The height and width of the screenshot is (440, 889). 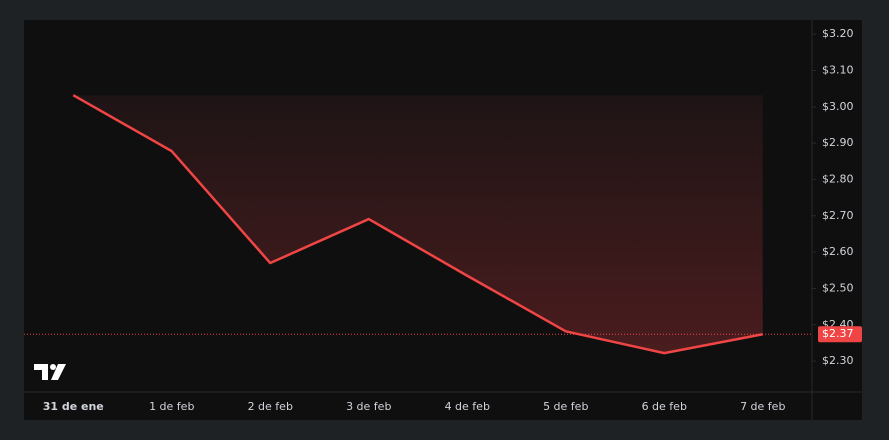 What do you see at coordinates (270, 406) in the screenshot?
I see `x-tick-label: 2 de feb` at bounding box center [270, 406].